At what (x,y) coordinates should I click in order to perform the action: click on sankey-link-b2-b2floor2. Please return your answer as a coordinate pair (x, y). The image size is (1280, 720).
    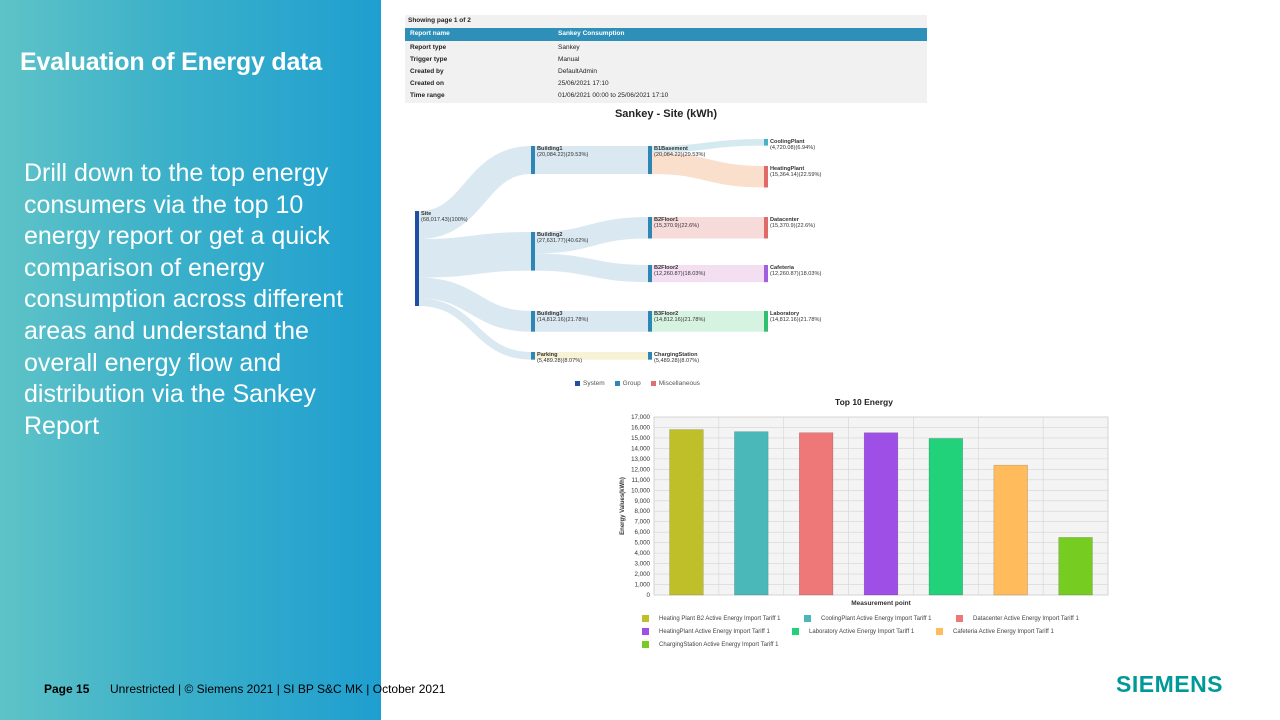
    Looking at the image, I should click on (591, 268).